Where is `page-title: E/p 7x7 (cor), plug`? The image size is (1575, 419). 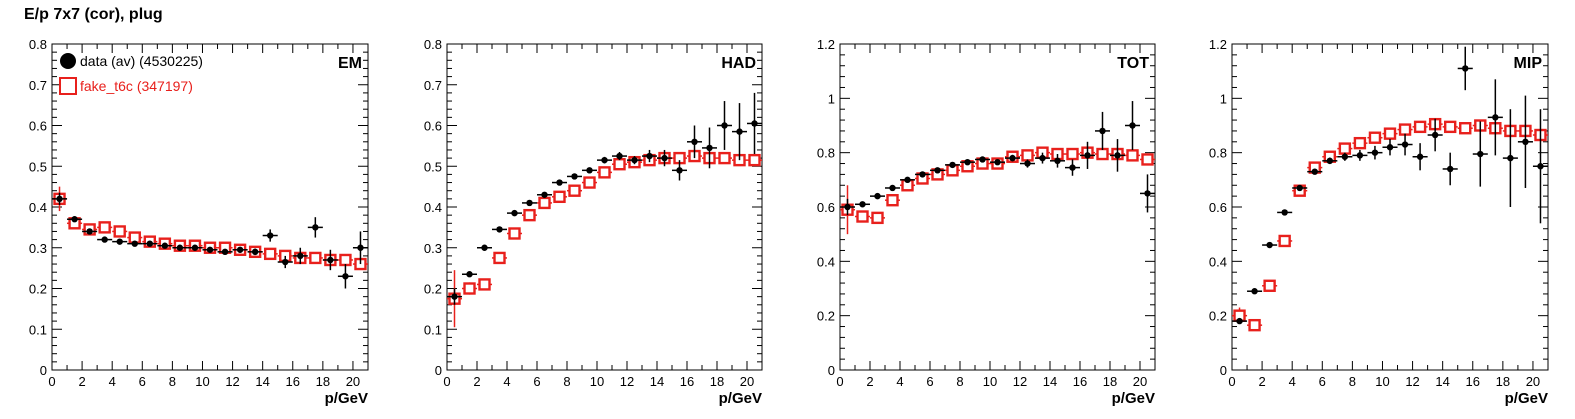
page-title: E/p 7x7 (cor), plug is located at coordinates (93, 14).